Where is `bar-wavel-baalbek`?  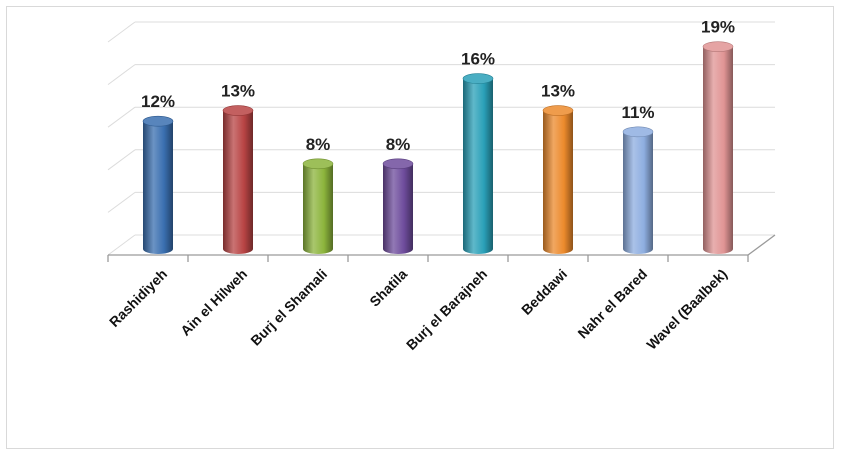 bar-wavel-baalbek is located at coordinates (718, 148).